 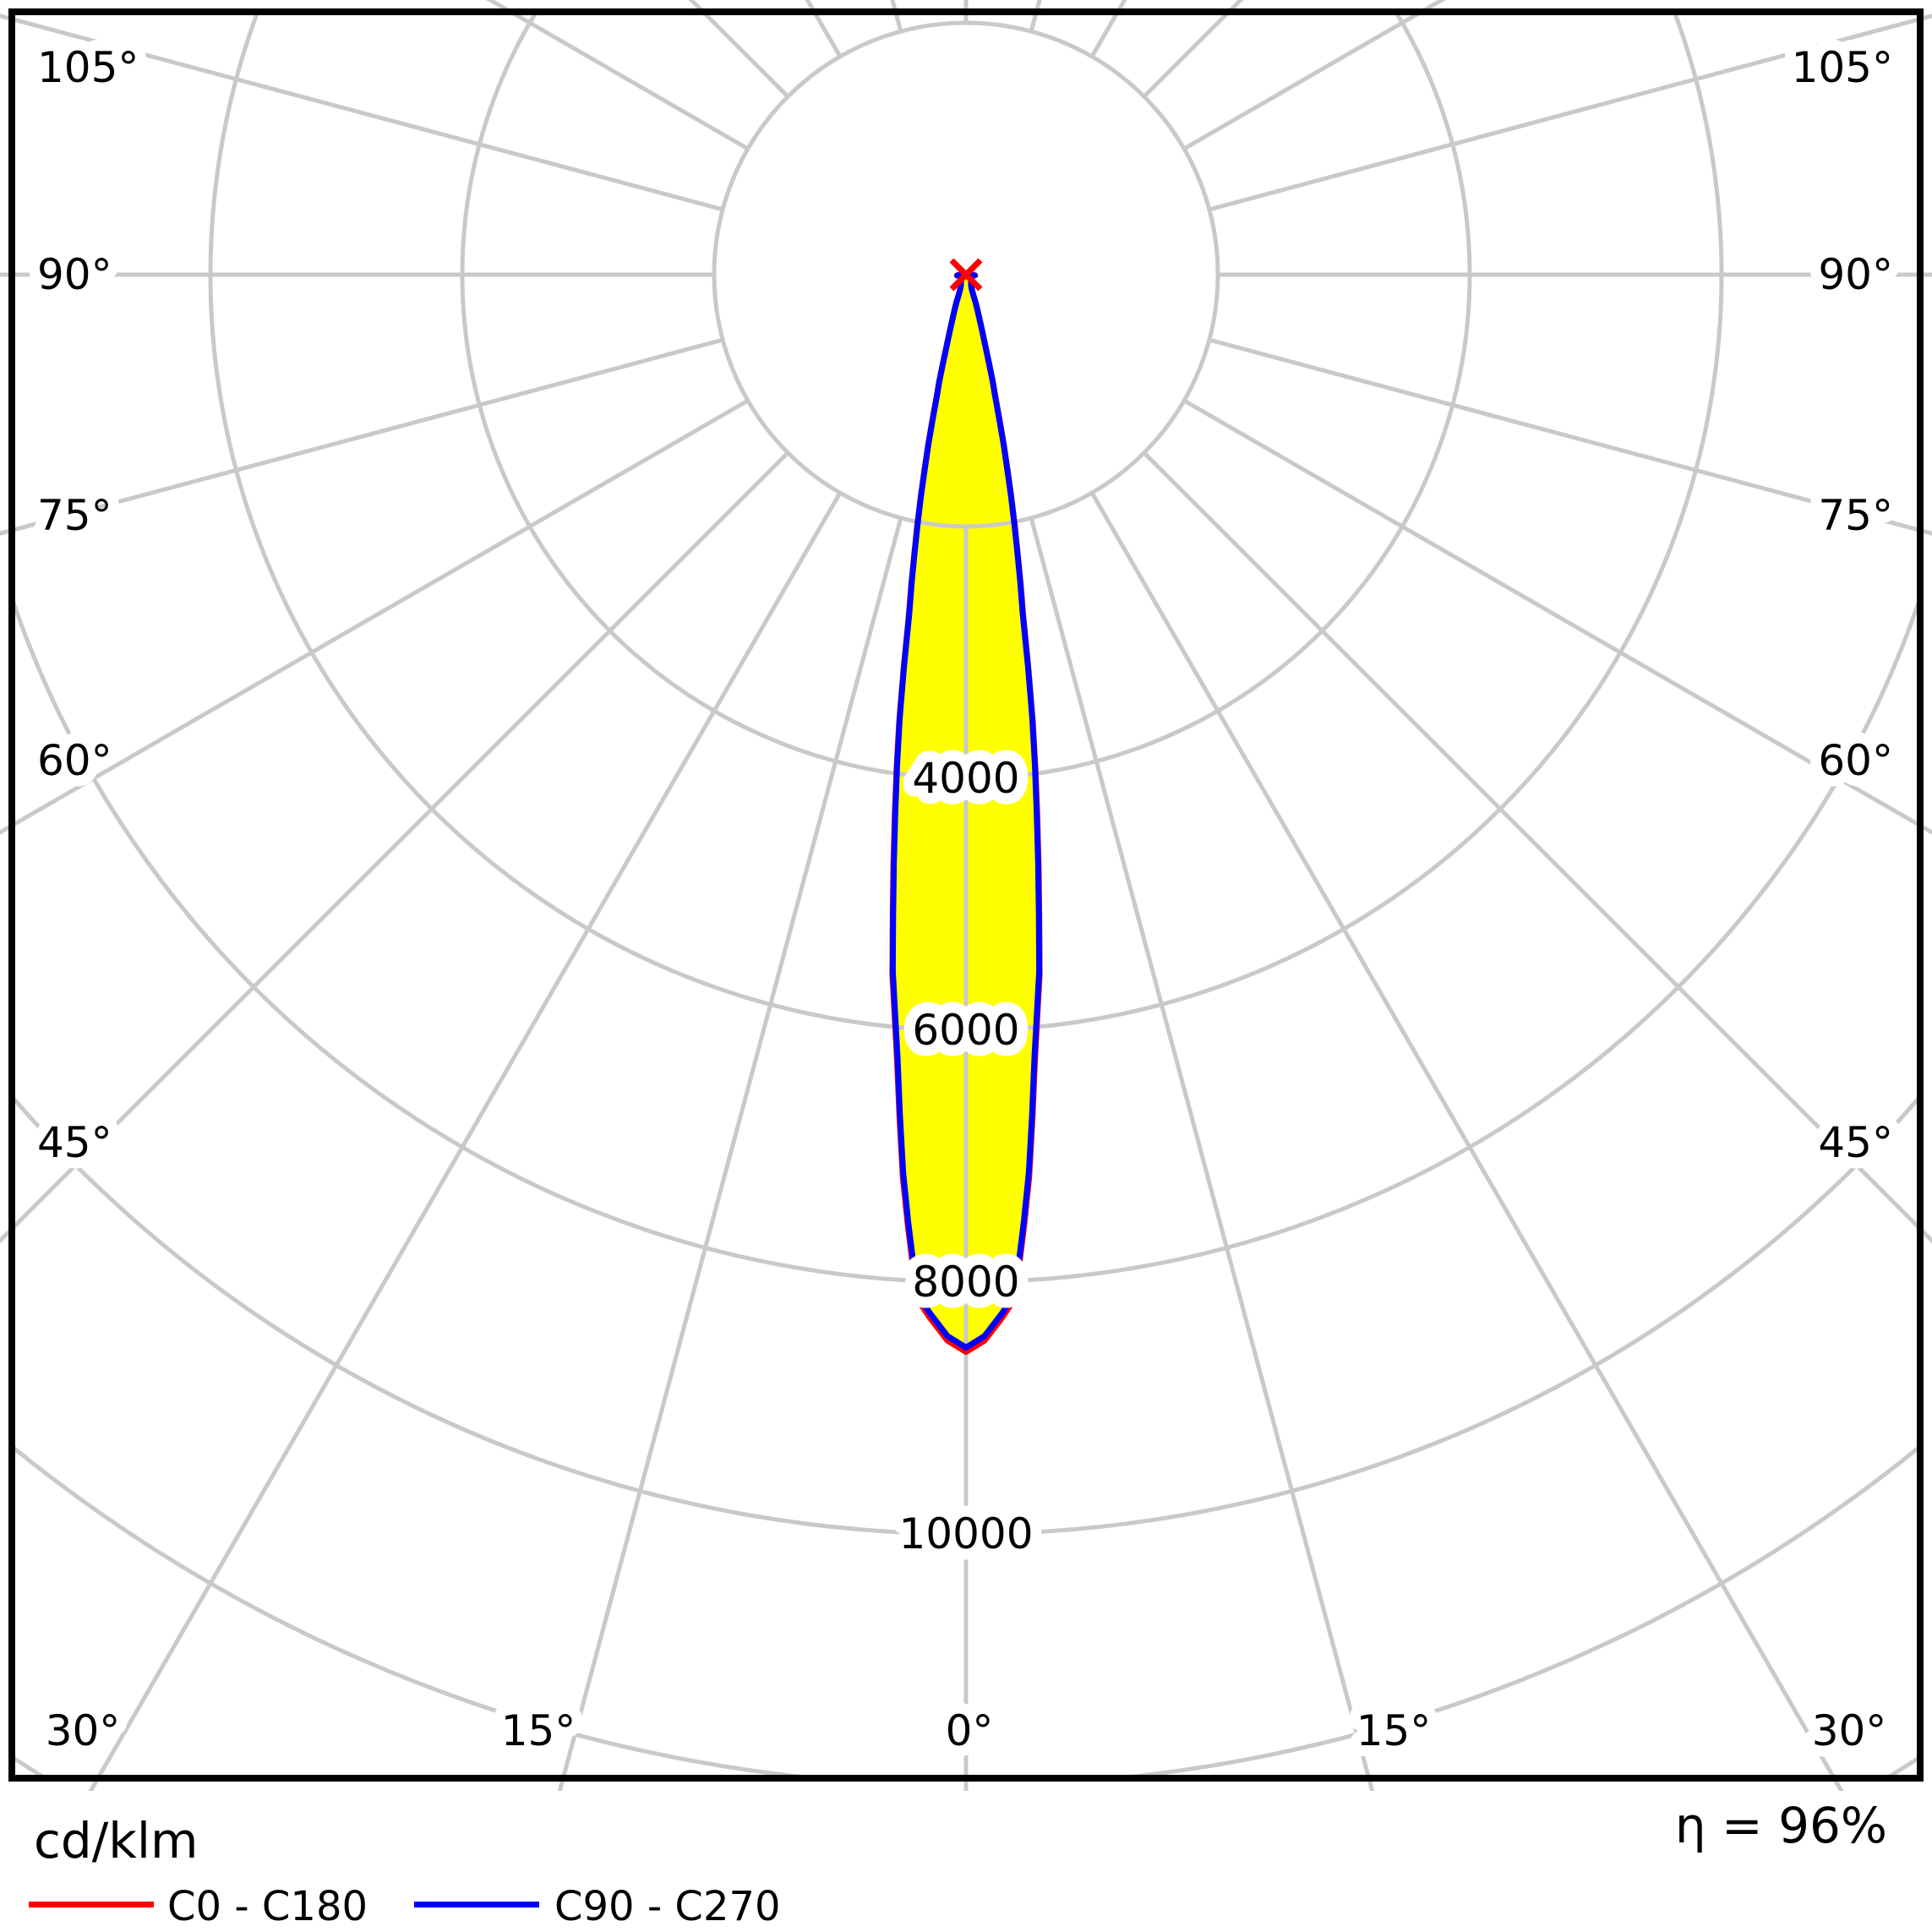 I want to click on legend-label-c0-c180: C0 - C180, so click(x=267, y=1906).